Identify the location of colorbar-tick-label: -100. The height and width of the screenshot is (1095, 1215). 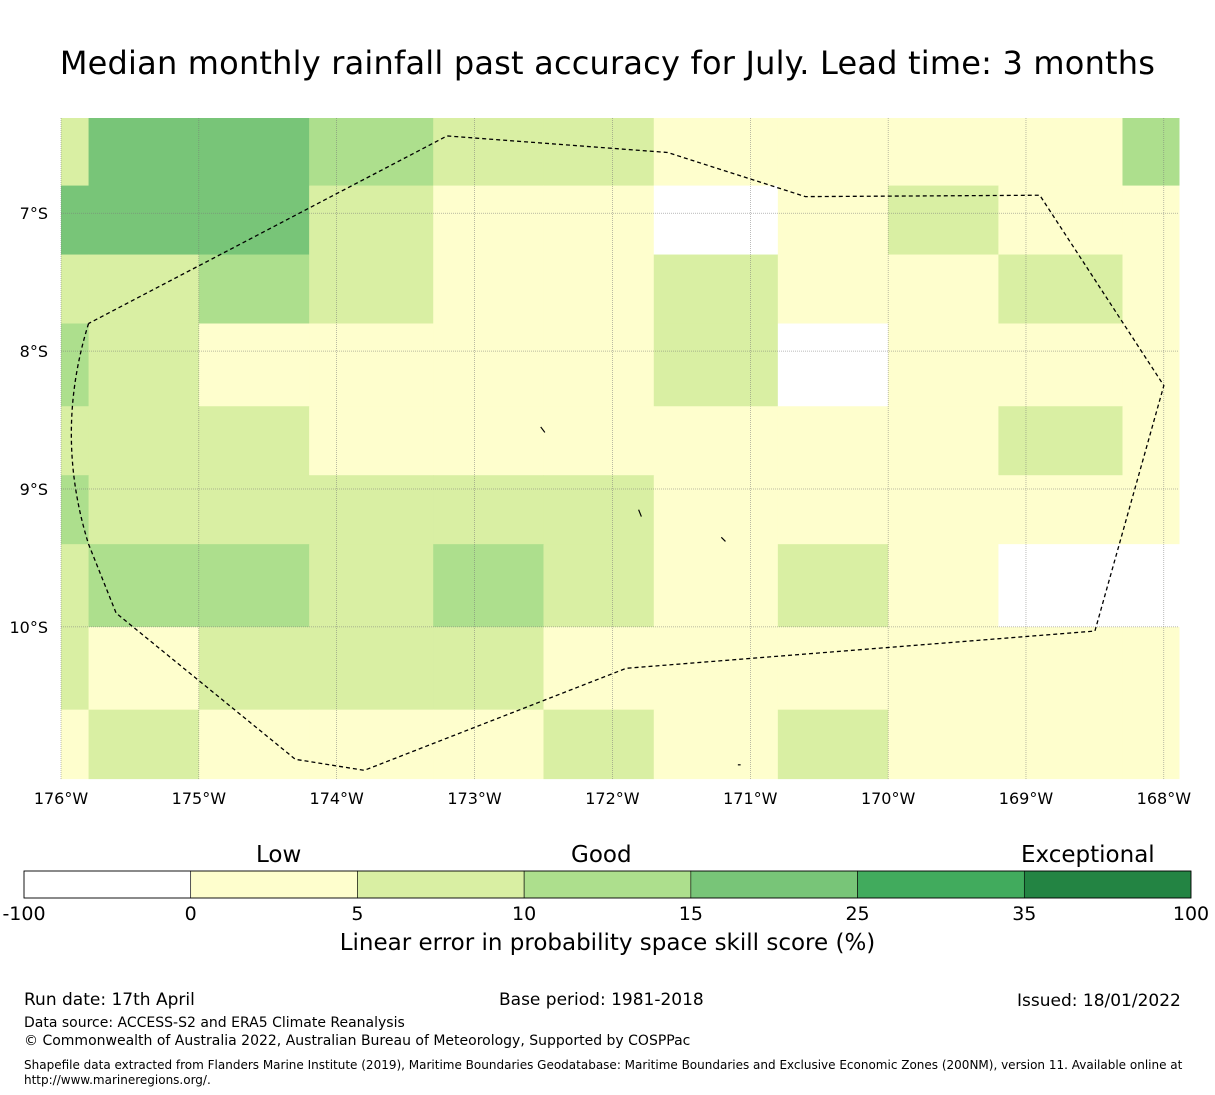
(23, 914).